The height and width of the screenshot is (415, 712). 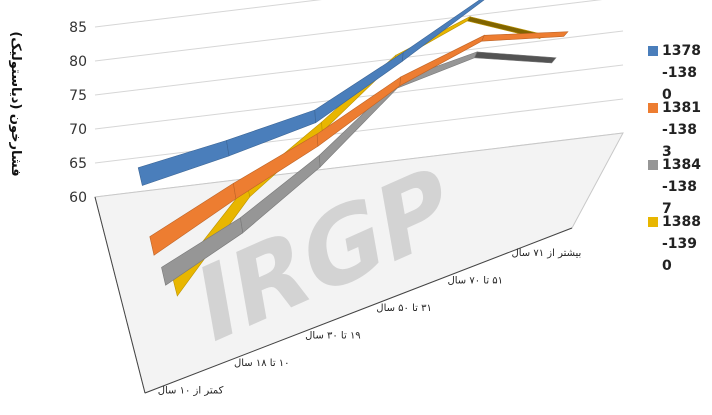 I want to click on x-tick-label: ۱۰ تا ۱۸ سال, so click(x=262, y=363).